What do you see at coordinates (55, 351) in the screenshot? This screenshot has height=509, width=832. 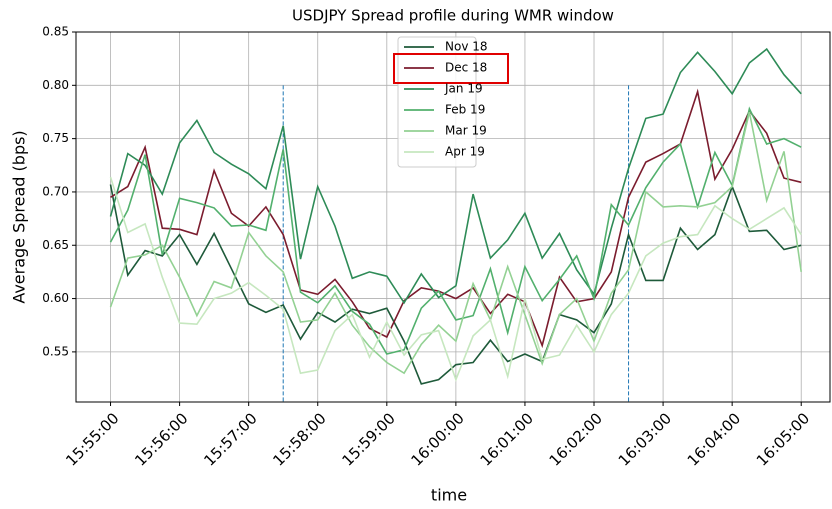 I see `y-tick-label: 0.55` at bounding box center [55, 351].